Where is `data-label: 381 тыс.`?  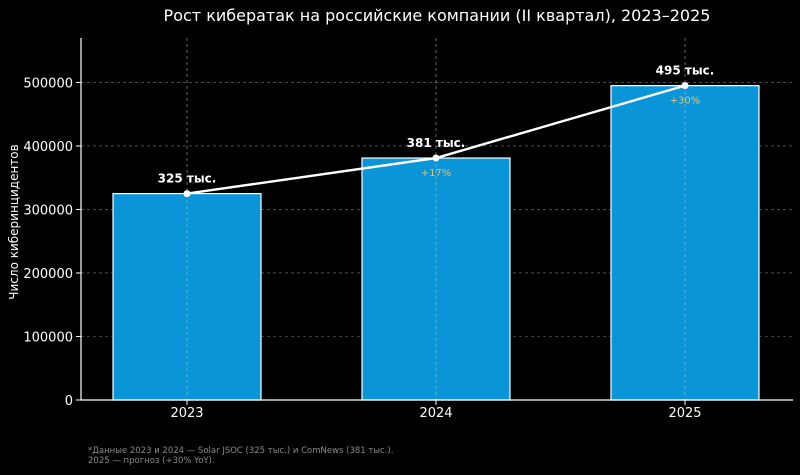
data-label: 381 тыс. is located at coordinates (436, 143).